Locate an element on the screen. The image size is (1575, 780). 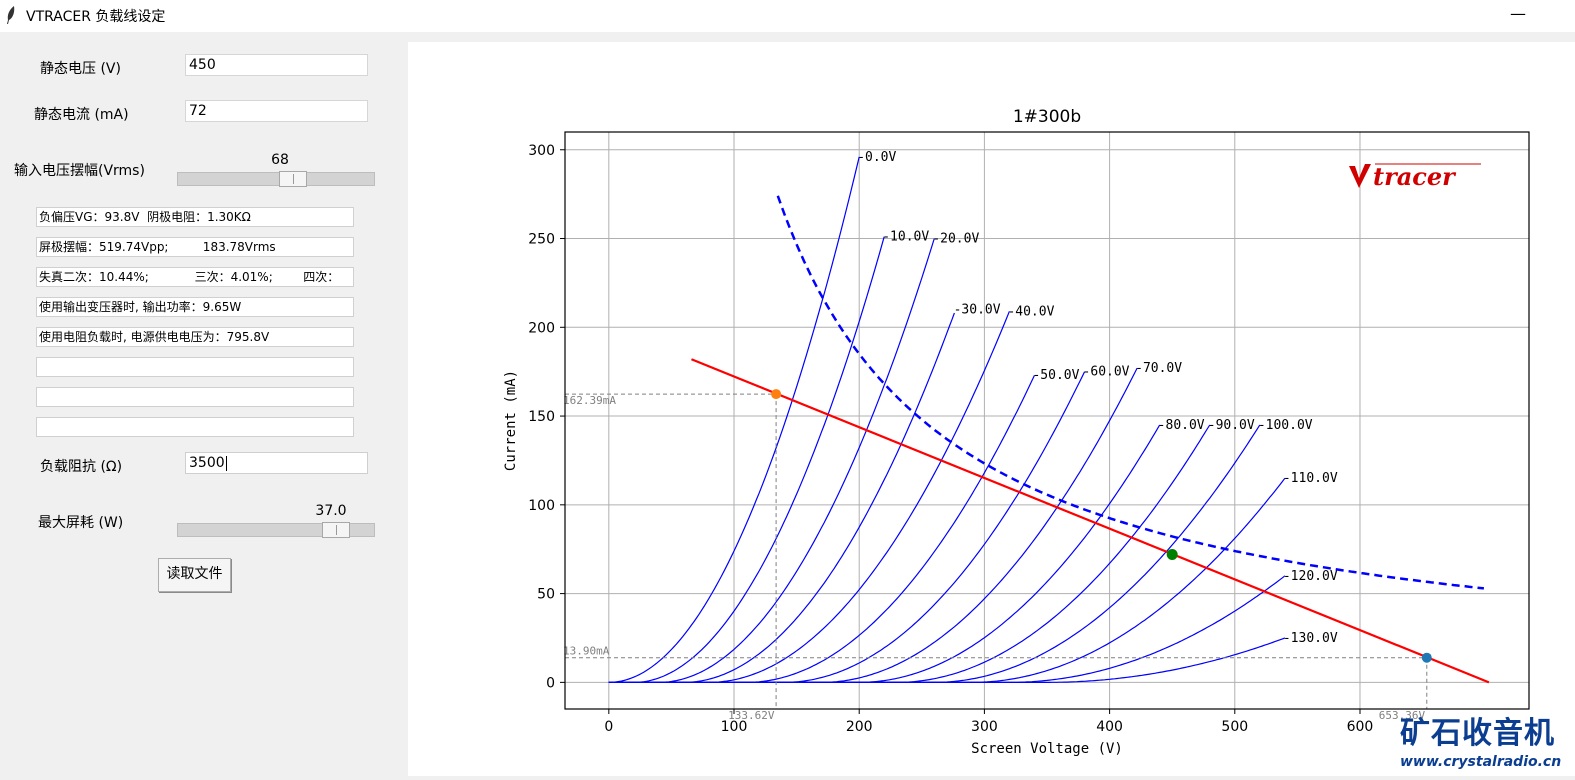
curve-label: -100.0V is located at coordinates (1285, 425).